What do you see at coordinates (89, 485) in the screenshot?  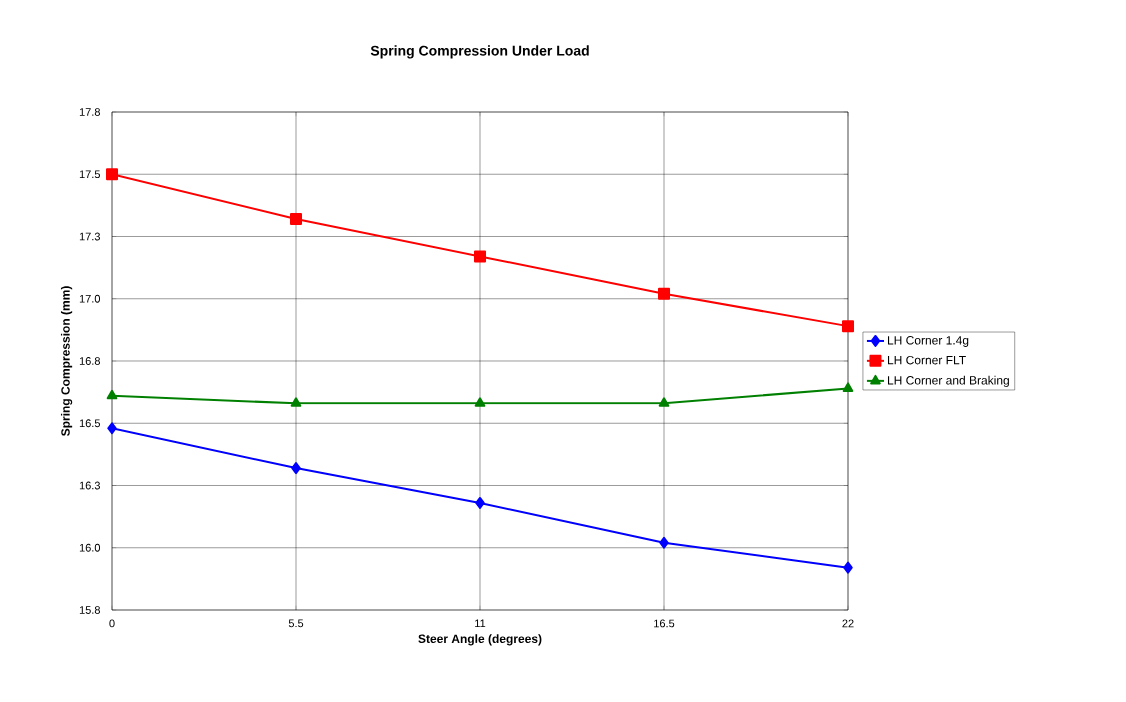 I see `y-tick-label: 16.3` at bounding box center [89, 485].